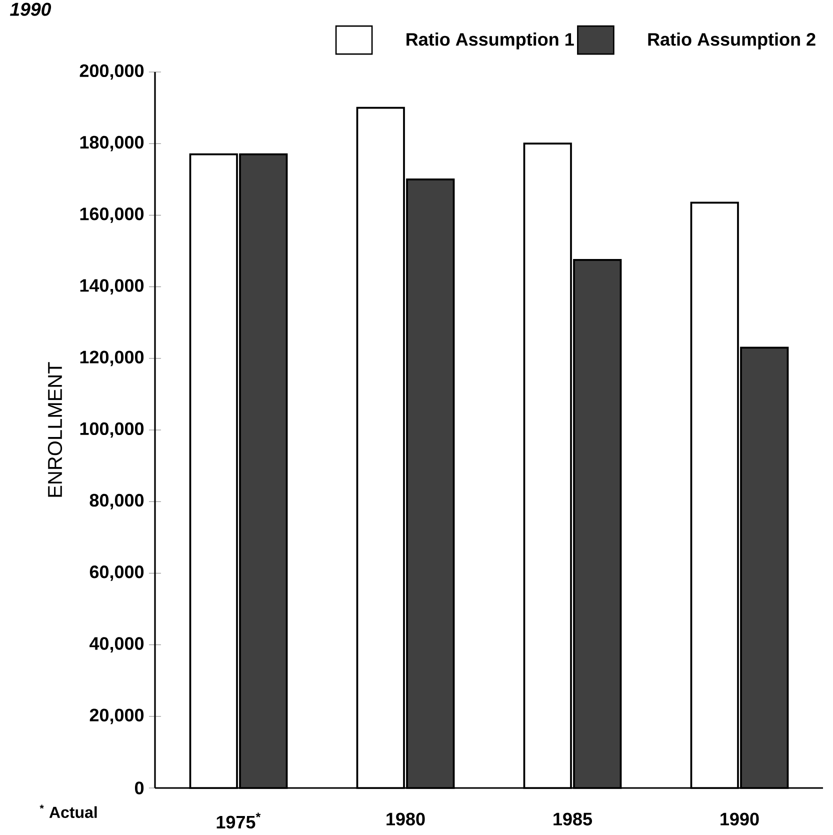  Describe the element at coordinates (573, 819) in the screenshot. I see `x-tick-label: 1985` at that location.